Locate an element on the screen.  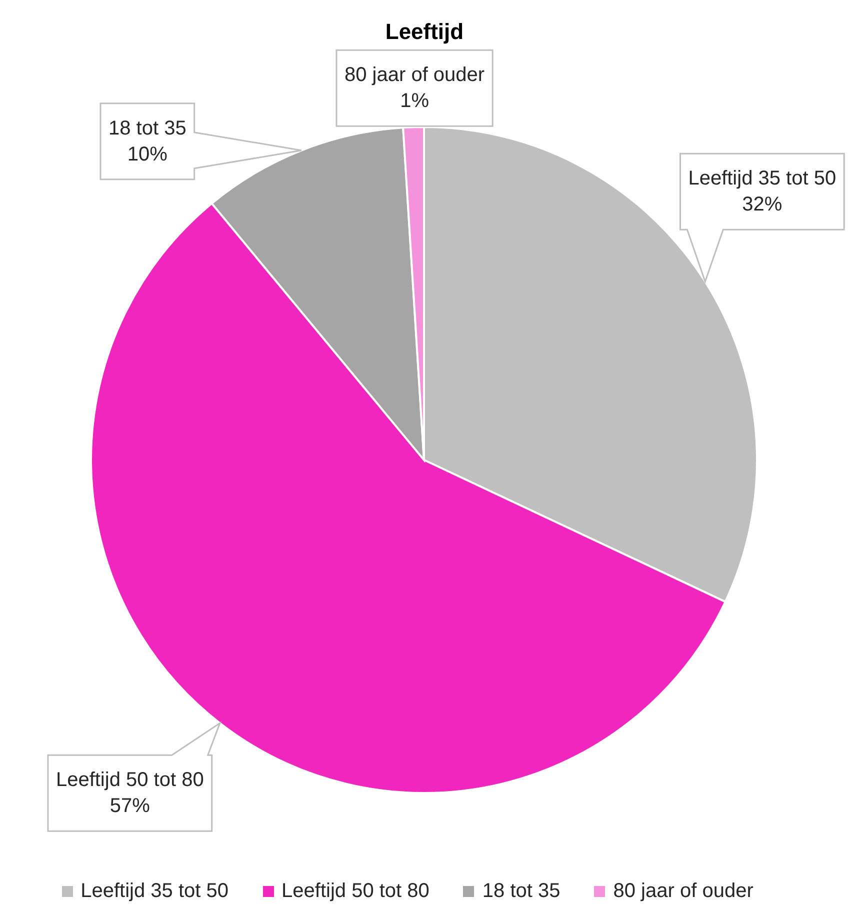
slice-label: 18 tot 35 is located at coordinates (147, 128).